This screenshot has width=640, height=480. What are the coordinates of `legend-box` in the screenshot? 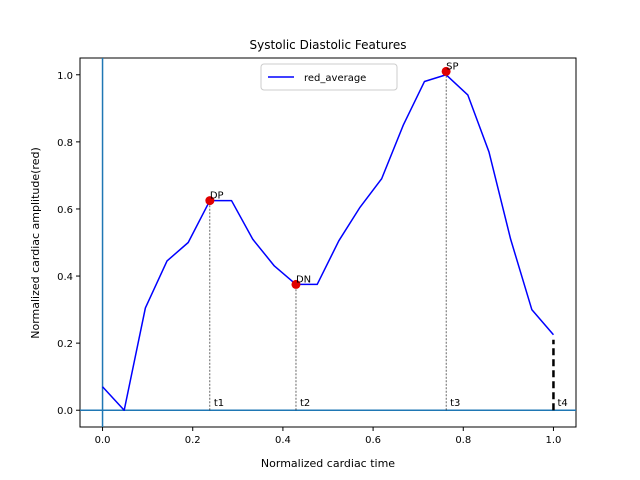 It's located at (329, 77).